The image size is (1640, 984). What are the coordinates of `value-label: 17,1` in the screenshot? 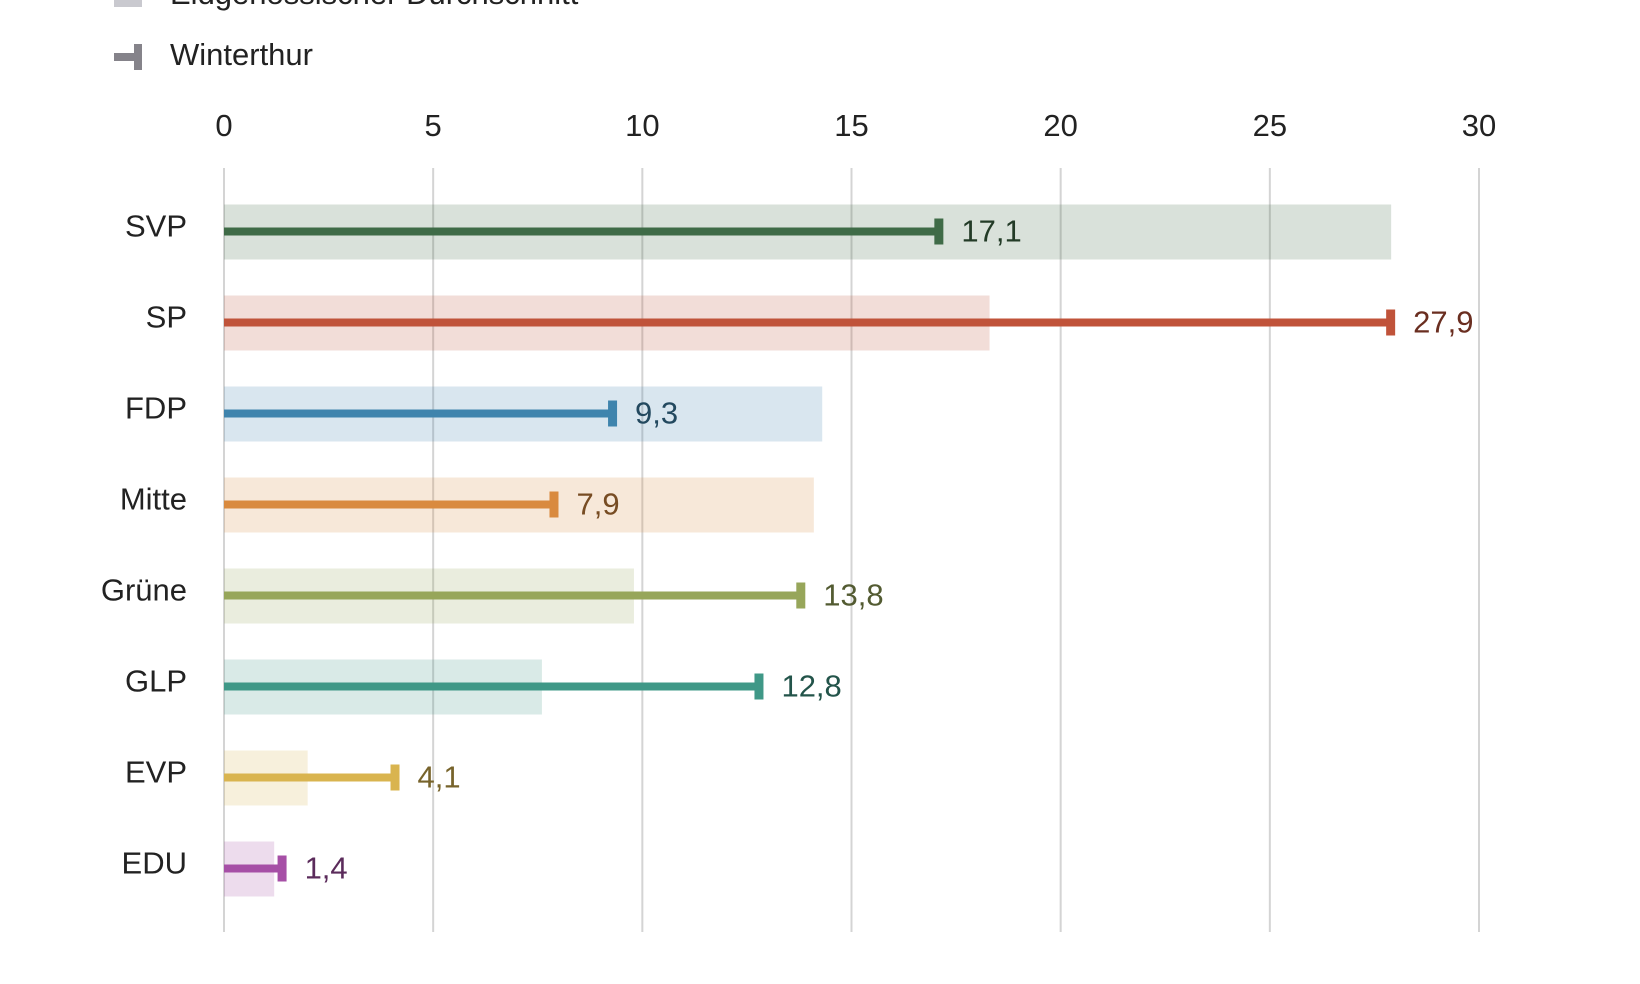 It's located at (991, 231).